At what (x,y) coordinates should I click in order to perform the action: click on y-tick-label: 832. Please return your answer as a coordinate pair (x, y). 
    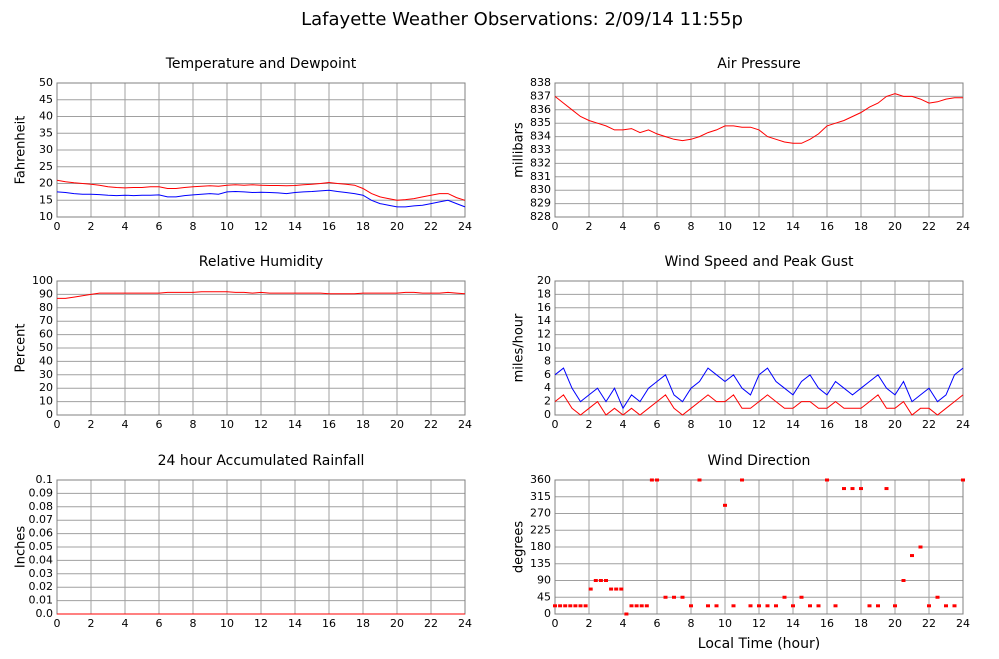
    Looking at the image, I should click on (540, 162).